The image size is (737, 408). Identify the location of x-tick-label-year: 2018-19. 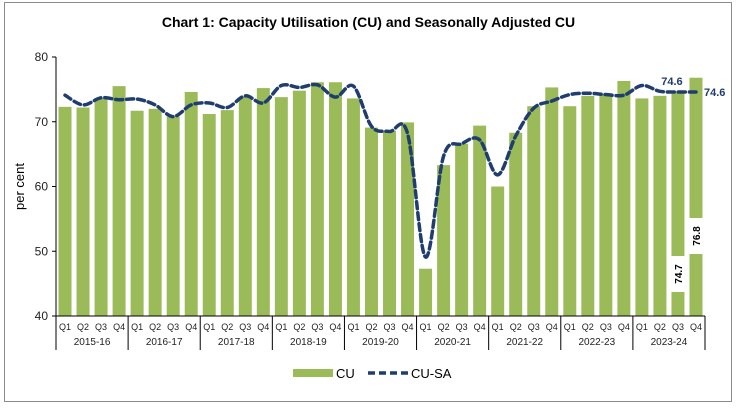
(308, 342).